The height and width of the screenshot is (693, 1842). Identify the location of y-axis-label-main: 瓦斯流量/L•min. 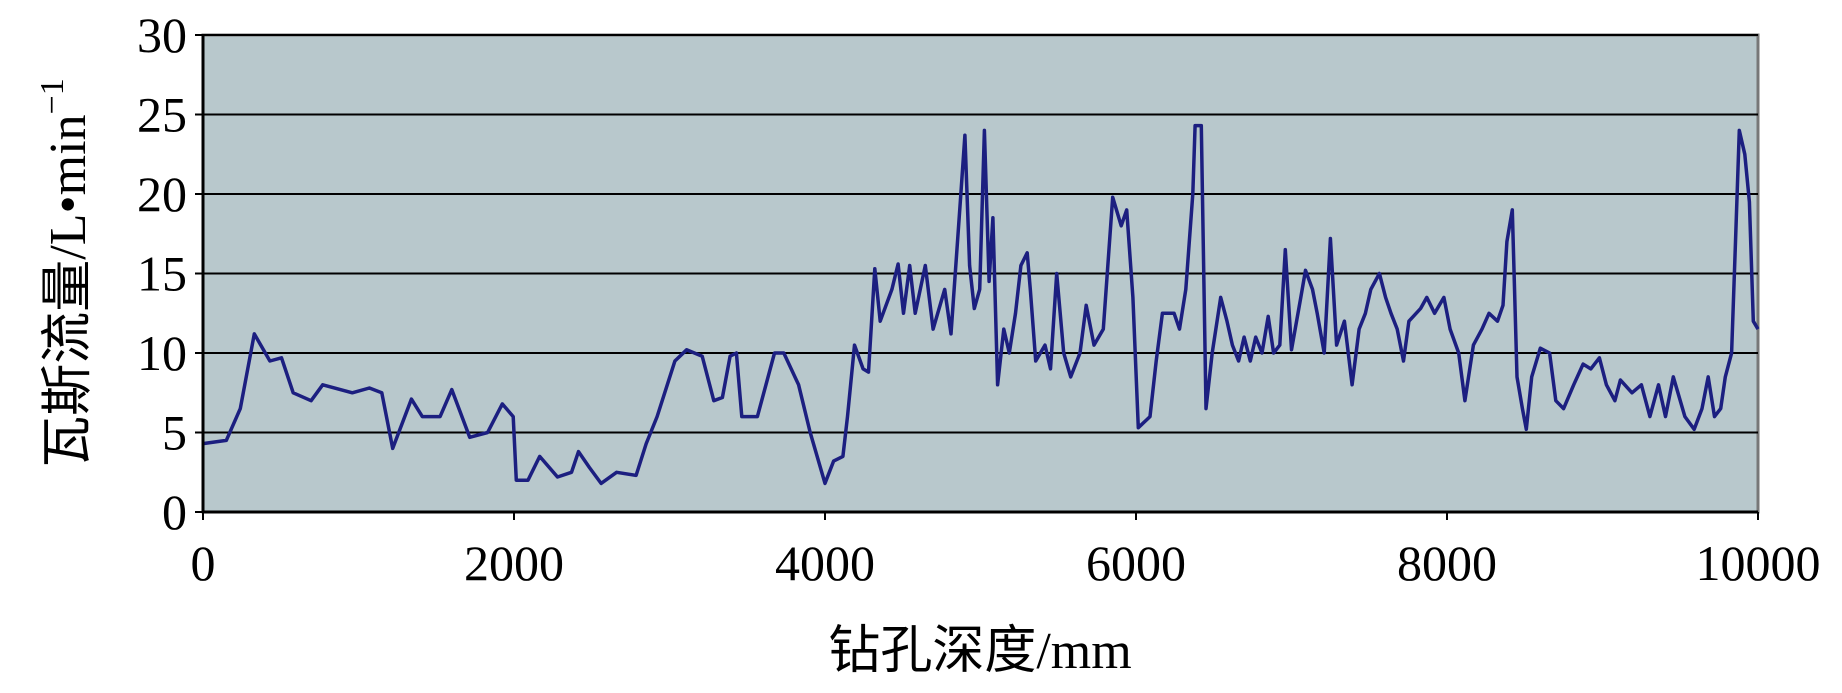
(68, 290).